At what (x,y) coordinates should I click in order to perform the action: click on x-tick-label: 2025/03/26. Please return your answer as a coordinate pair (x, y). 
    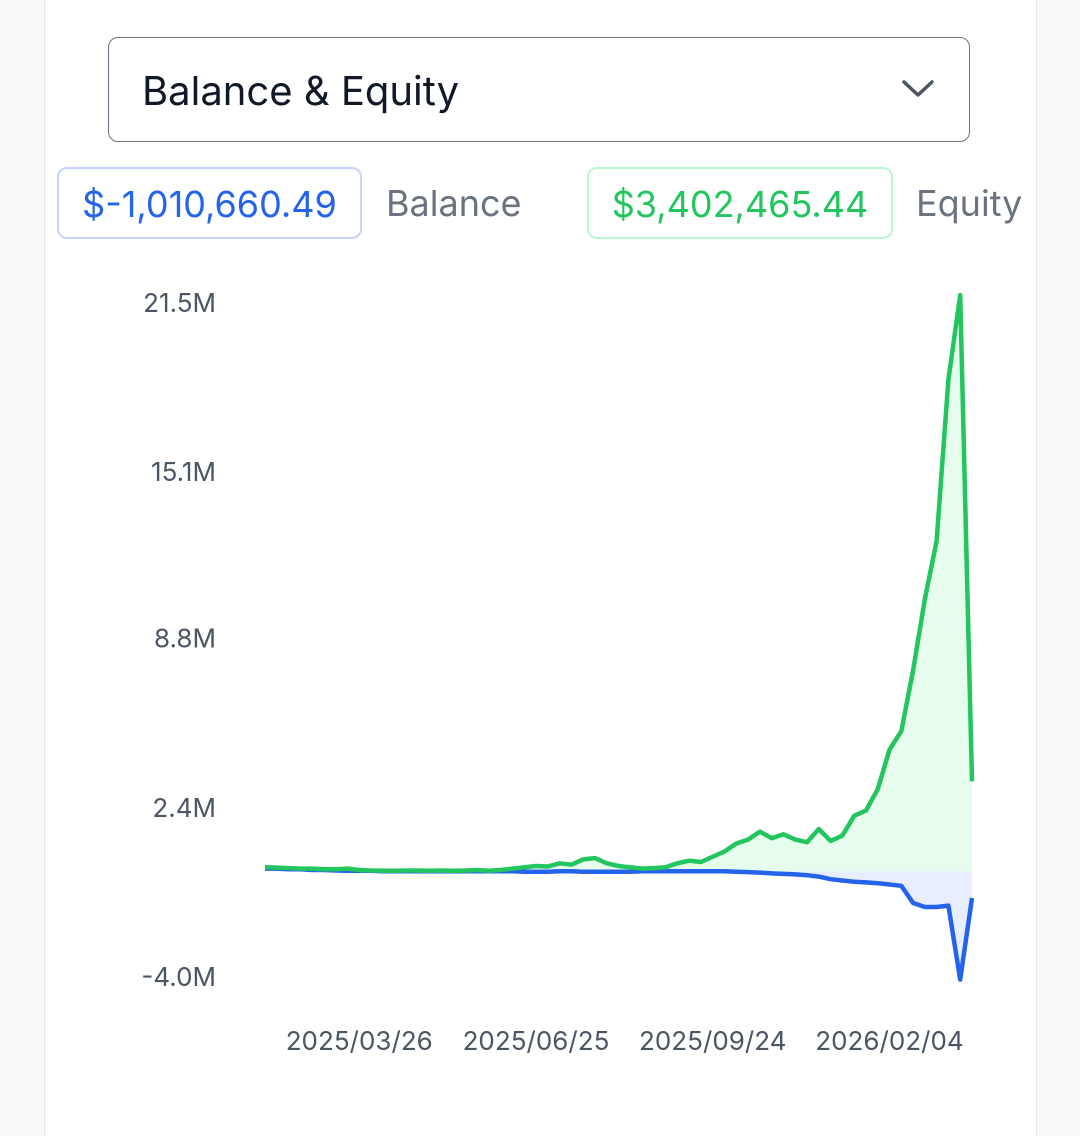
    Looking at the image, I should click on (359, 1041).